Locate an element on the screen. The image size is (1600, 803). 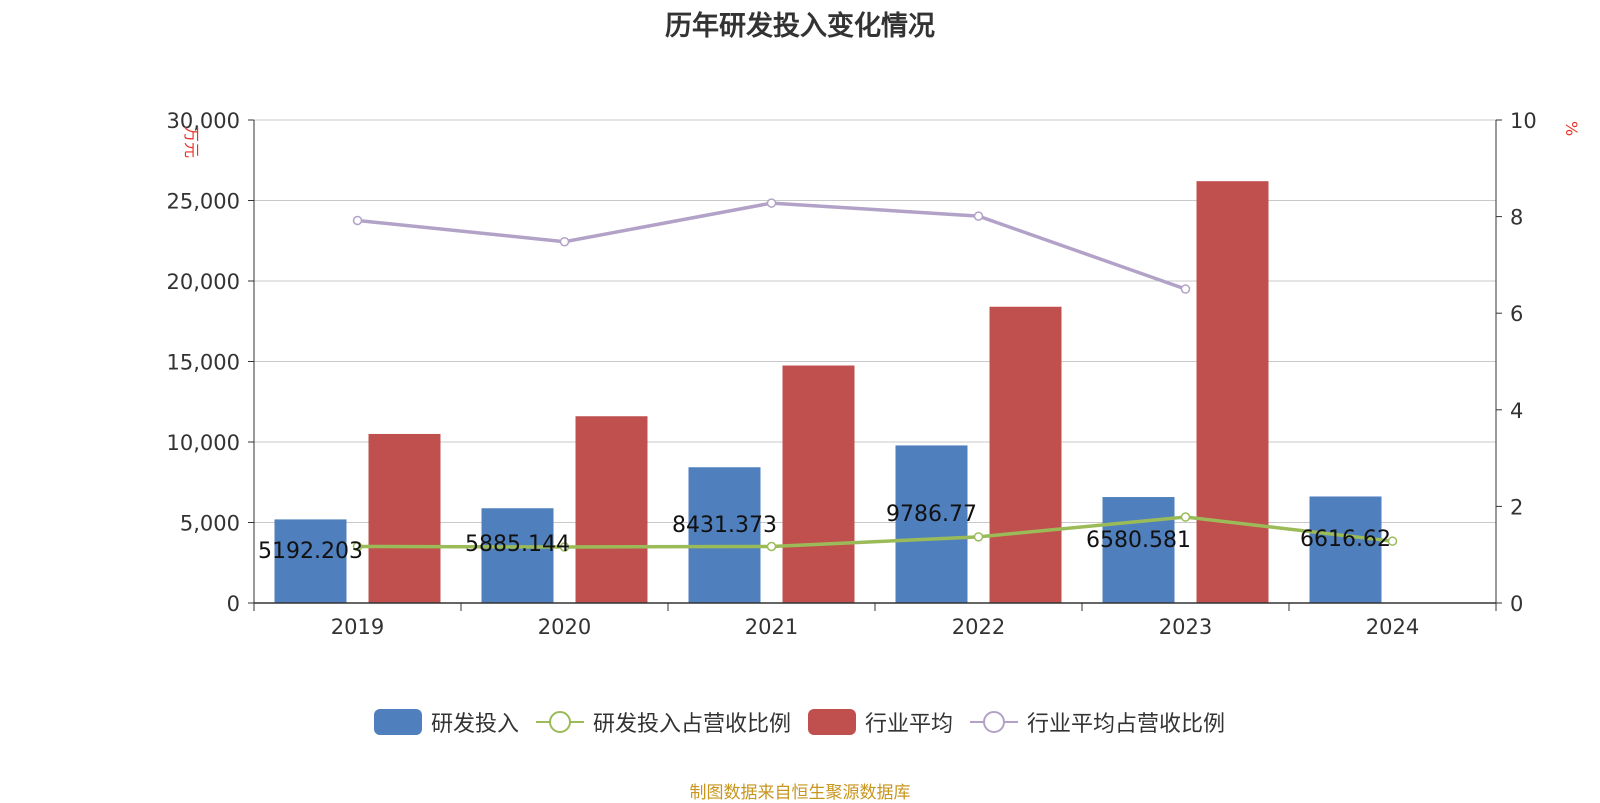
left-axis-tick-label: 20,000 is located at coordinates (203, 282).